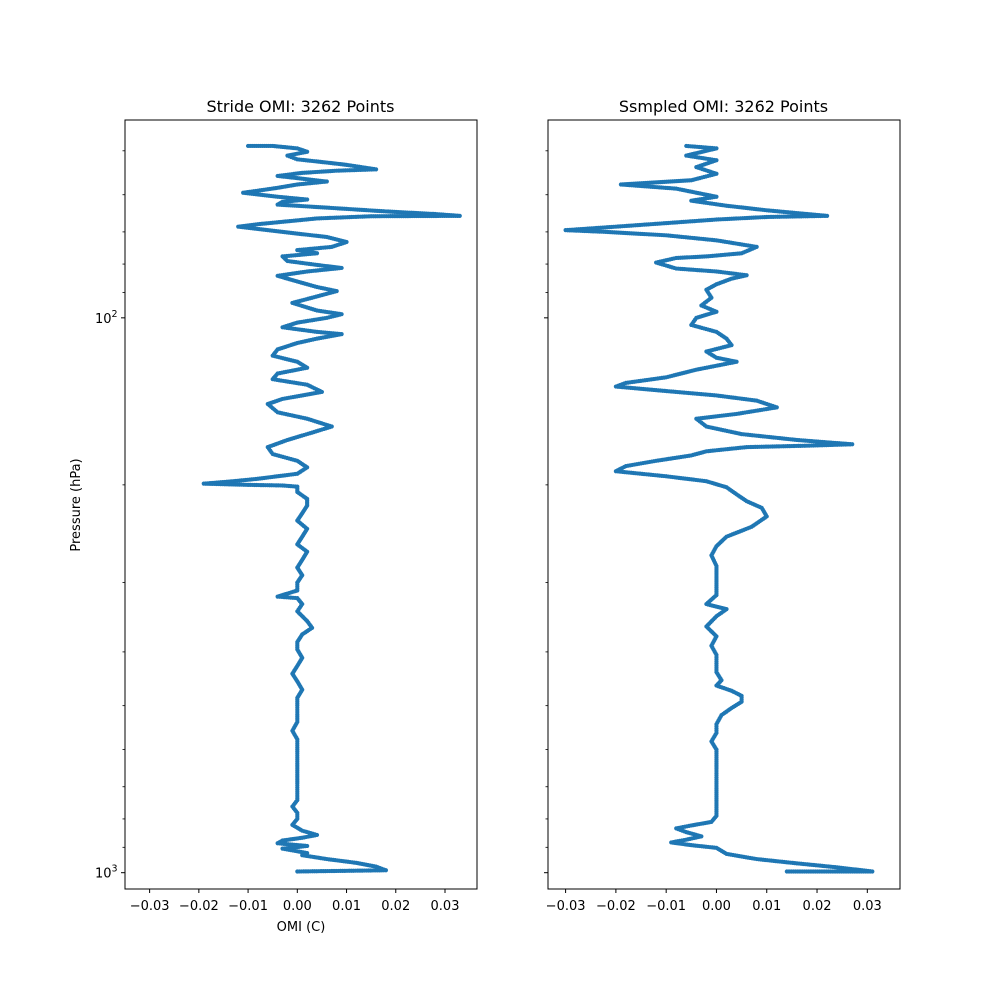 The height and width of the screenshot is (1000, 1000). What do you see at coordinates (301, 106) in the screenshot?
I see `left-chart-title: Stride OMI: 3262 Points` at bounding box center [301, 106].